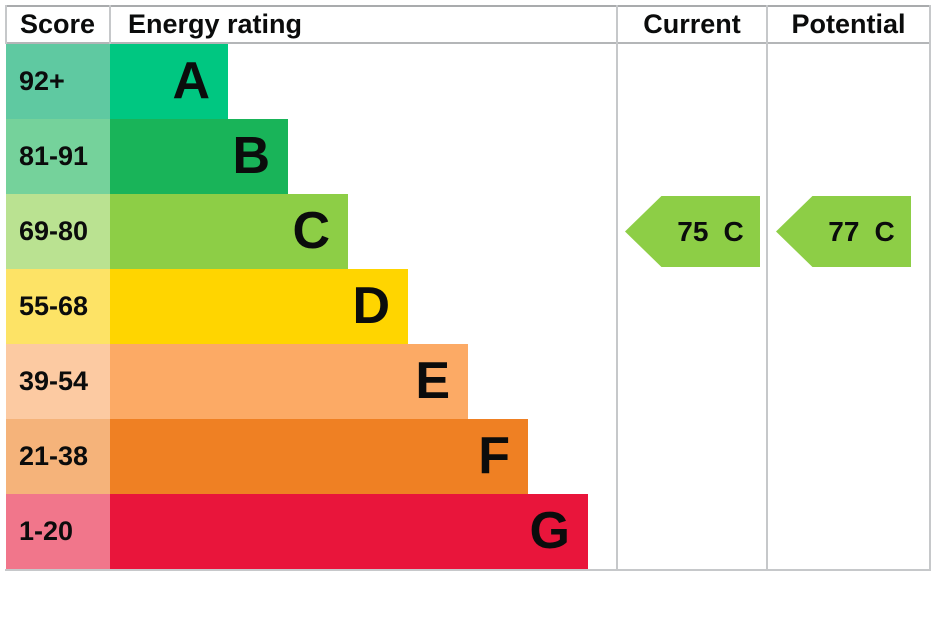 The image size is (935, 621). I want to click on band-bar-a: A, so click(169, 81).